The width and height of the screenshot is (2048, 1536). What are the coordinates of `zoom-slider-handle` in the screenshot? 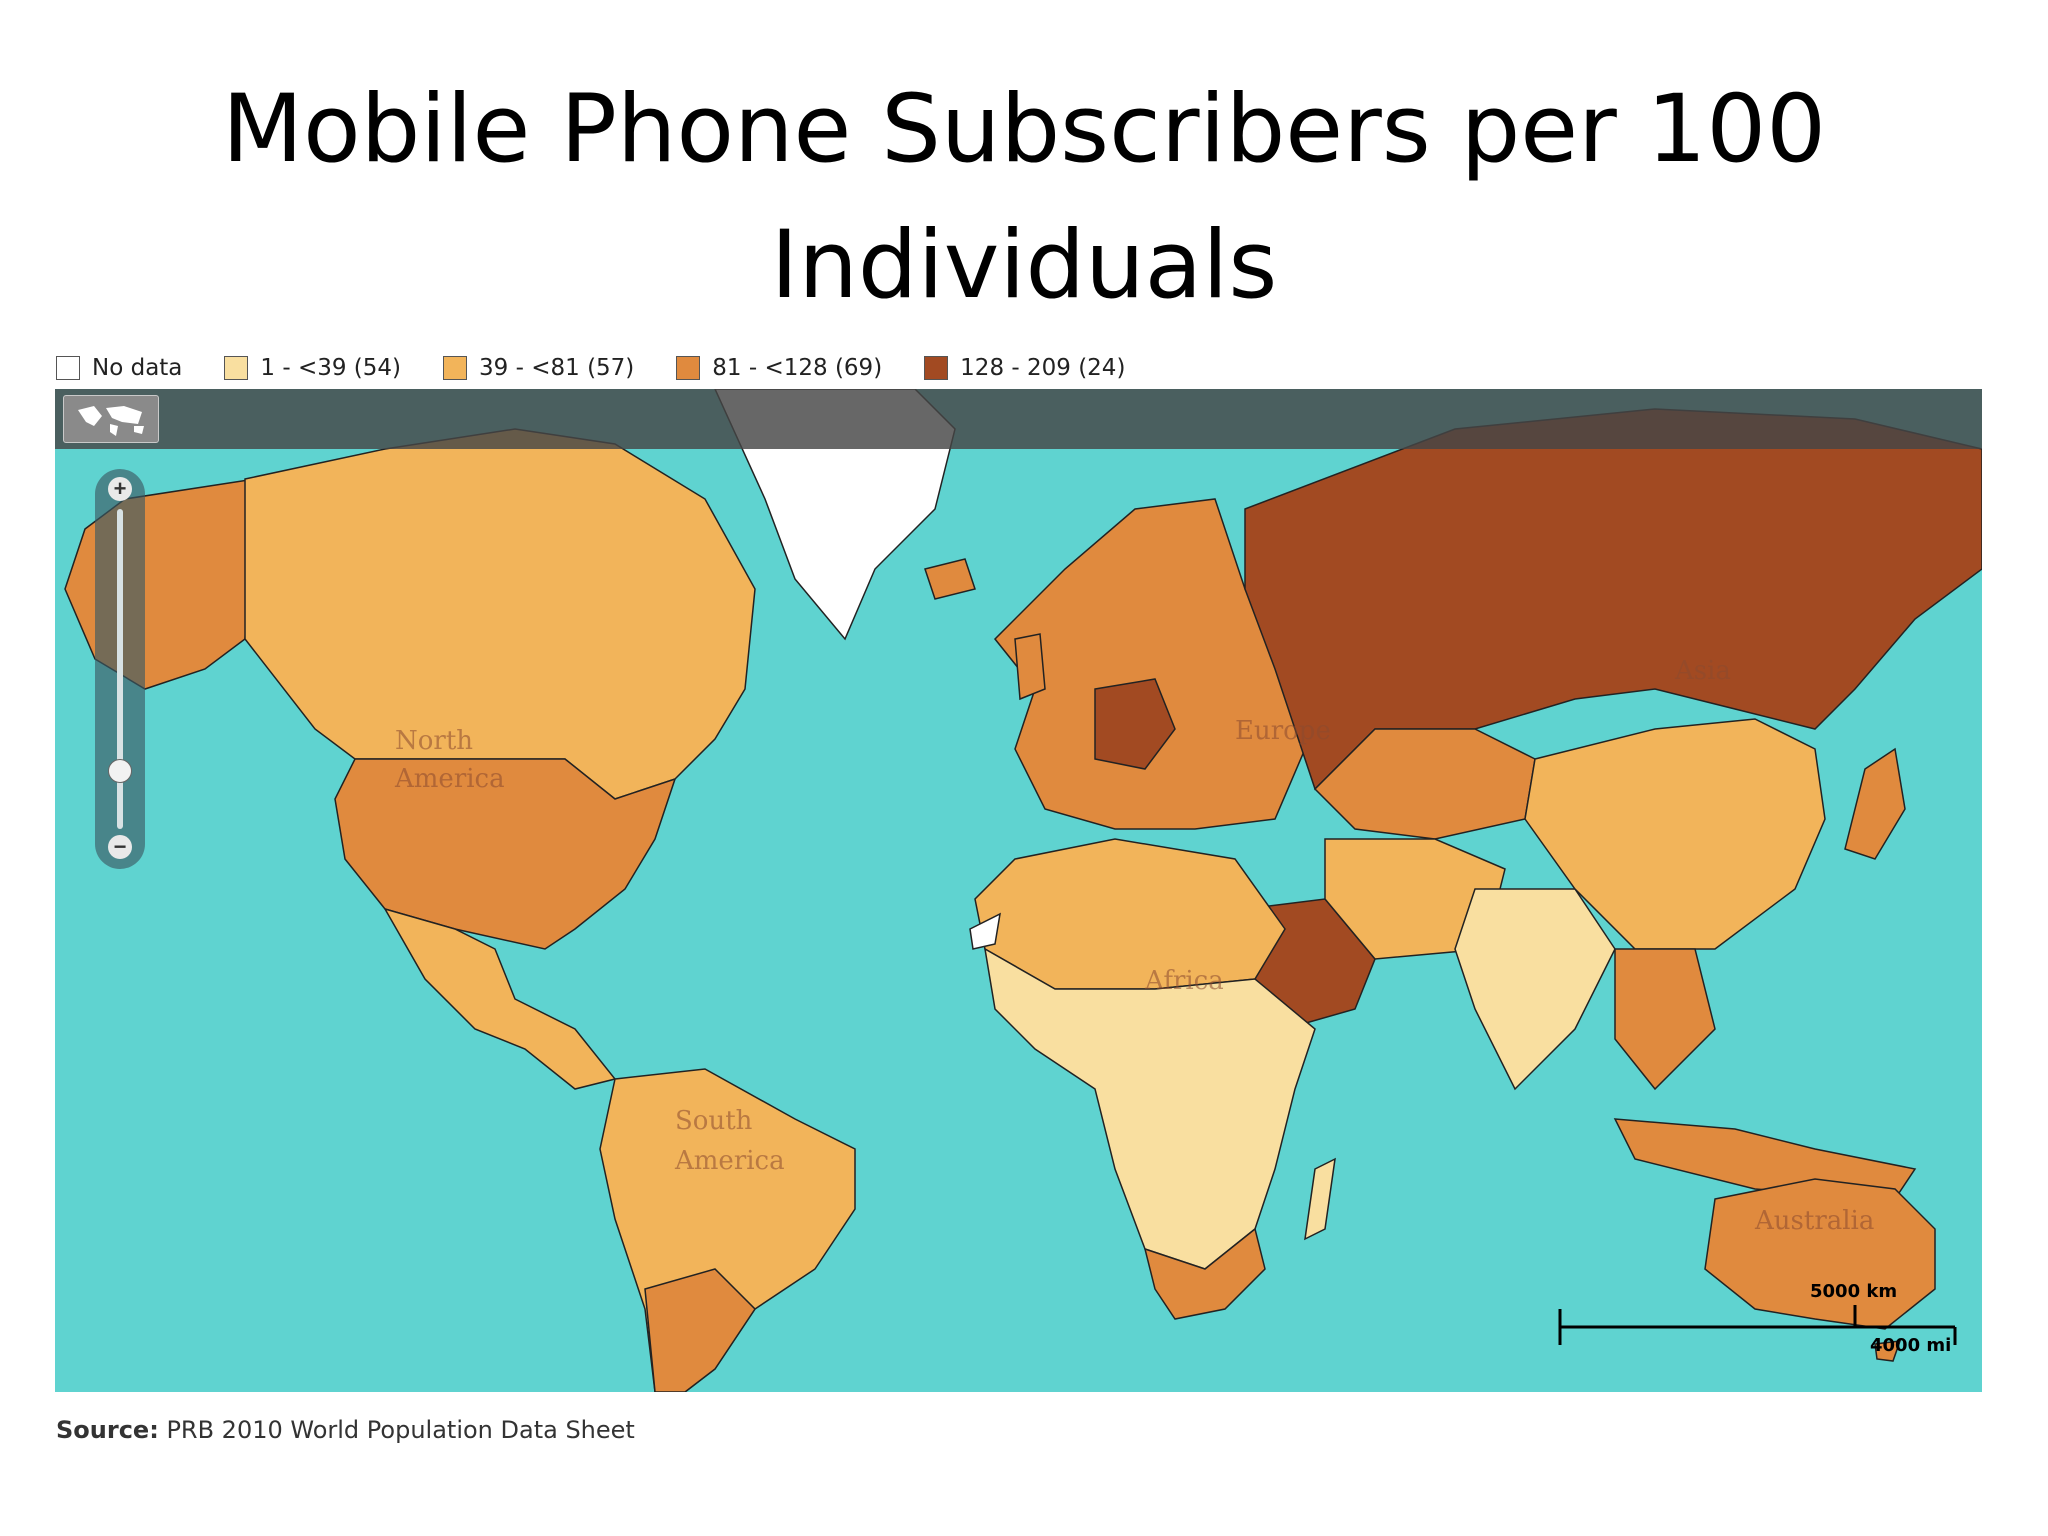 It's located at (120, 771).